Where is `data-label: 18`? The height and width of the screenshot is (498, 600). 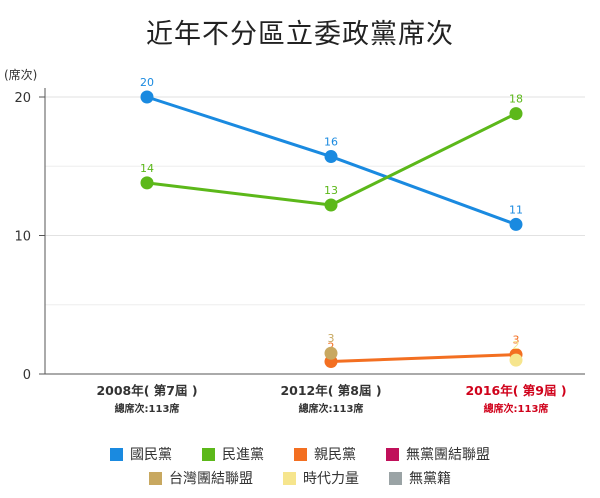 data-label: 18 is located at coordinates (516, 99).